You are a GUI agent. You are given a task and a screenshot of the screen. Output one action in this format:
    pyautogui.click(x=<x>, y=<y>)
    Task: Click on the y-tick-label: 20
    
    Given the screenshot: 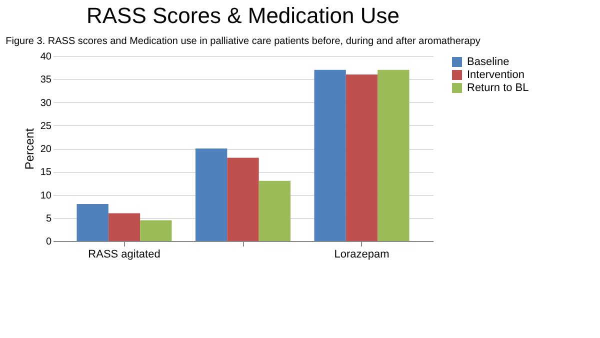 What is the action you would take?
    pyautogui.click(x=46, y=149)
    